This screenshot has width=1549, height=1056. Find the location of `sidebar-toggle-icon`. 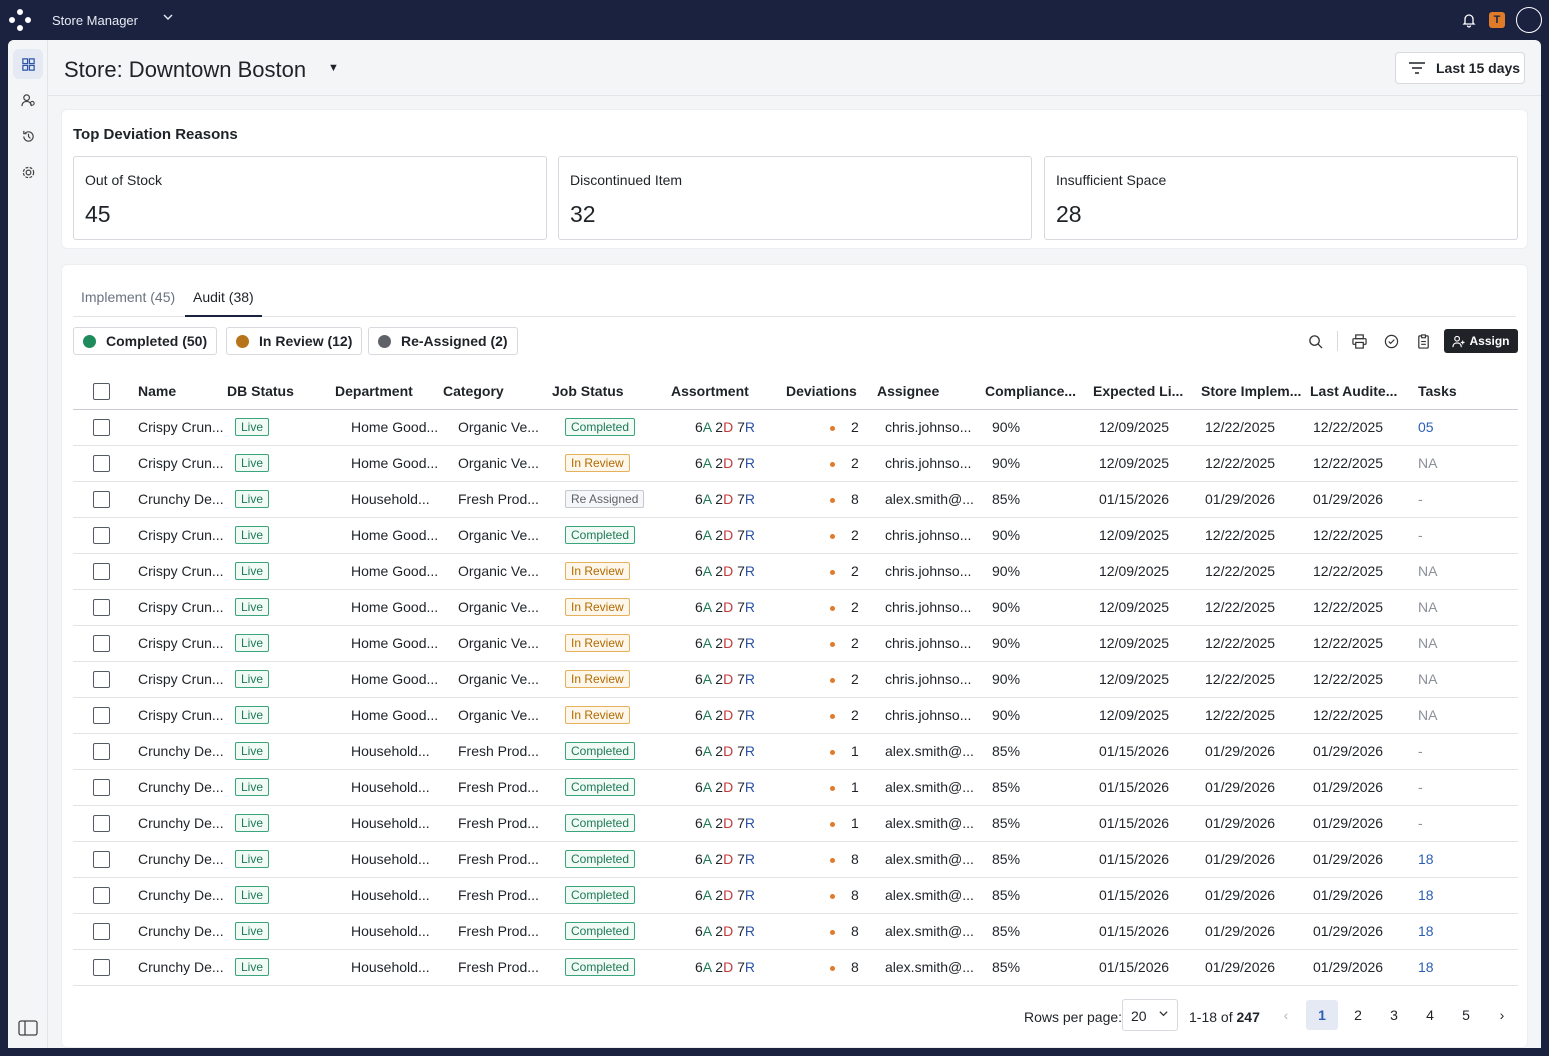

sidebar-toggle-icon is located at coordinates (28, 1028).